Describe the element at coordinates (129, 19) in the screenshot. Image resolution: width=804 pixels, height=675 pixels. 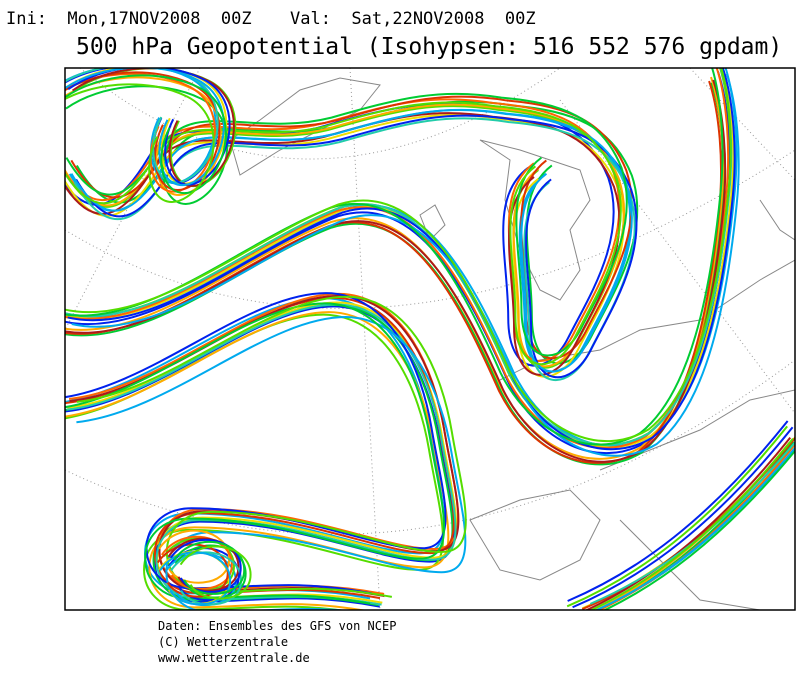
I see `init-time: Ini: Mon,17NOV2008 00Z` at that location.